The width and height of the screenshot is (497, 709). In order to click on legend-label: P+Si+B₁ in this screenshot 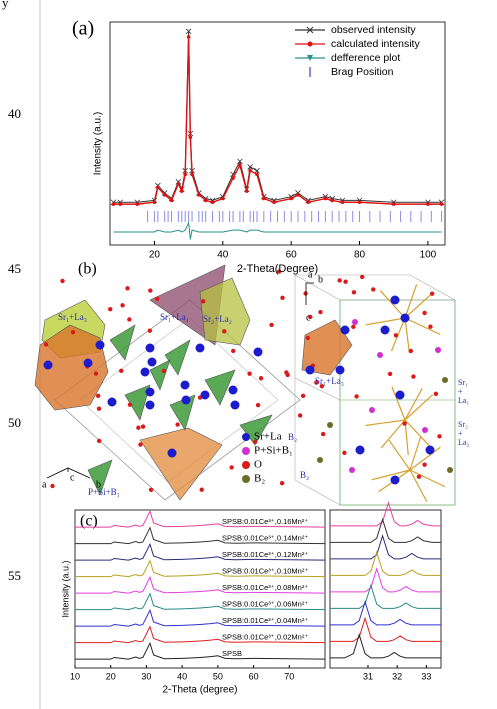, I will do `click(273, 451)`.